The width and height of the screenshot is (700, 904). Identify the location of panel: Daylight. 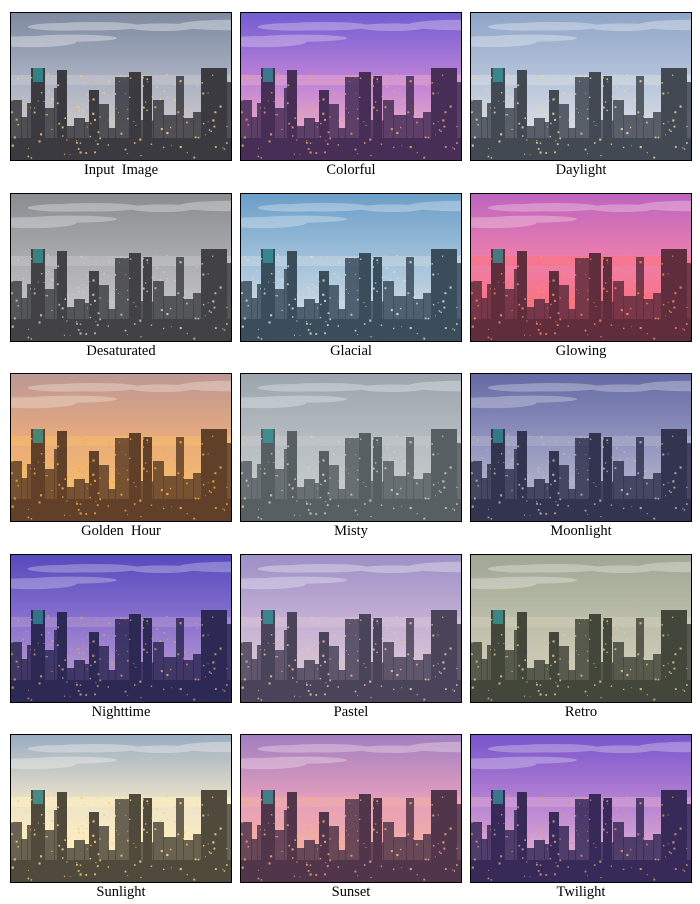
(581, 97).